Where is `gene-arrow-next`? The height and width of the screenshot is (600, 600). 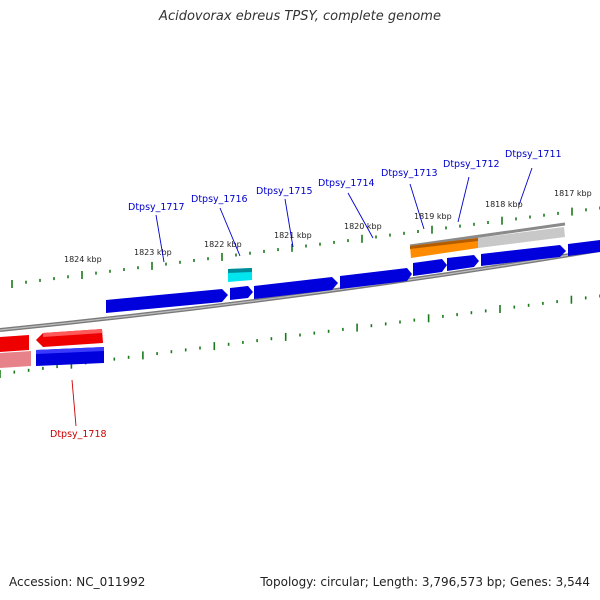
gene-arrow-next is located at coordinates (584, 248).